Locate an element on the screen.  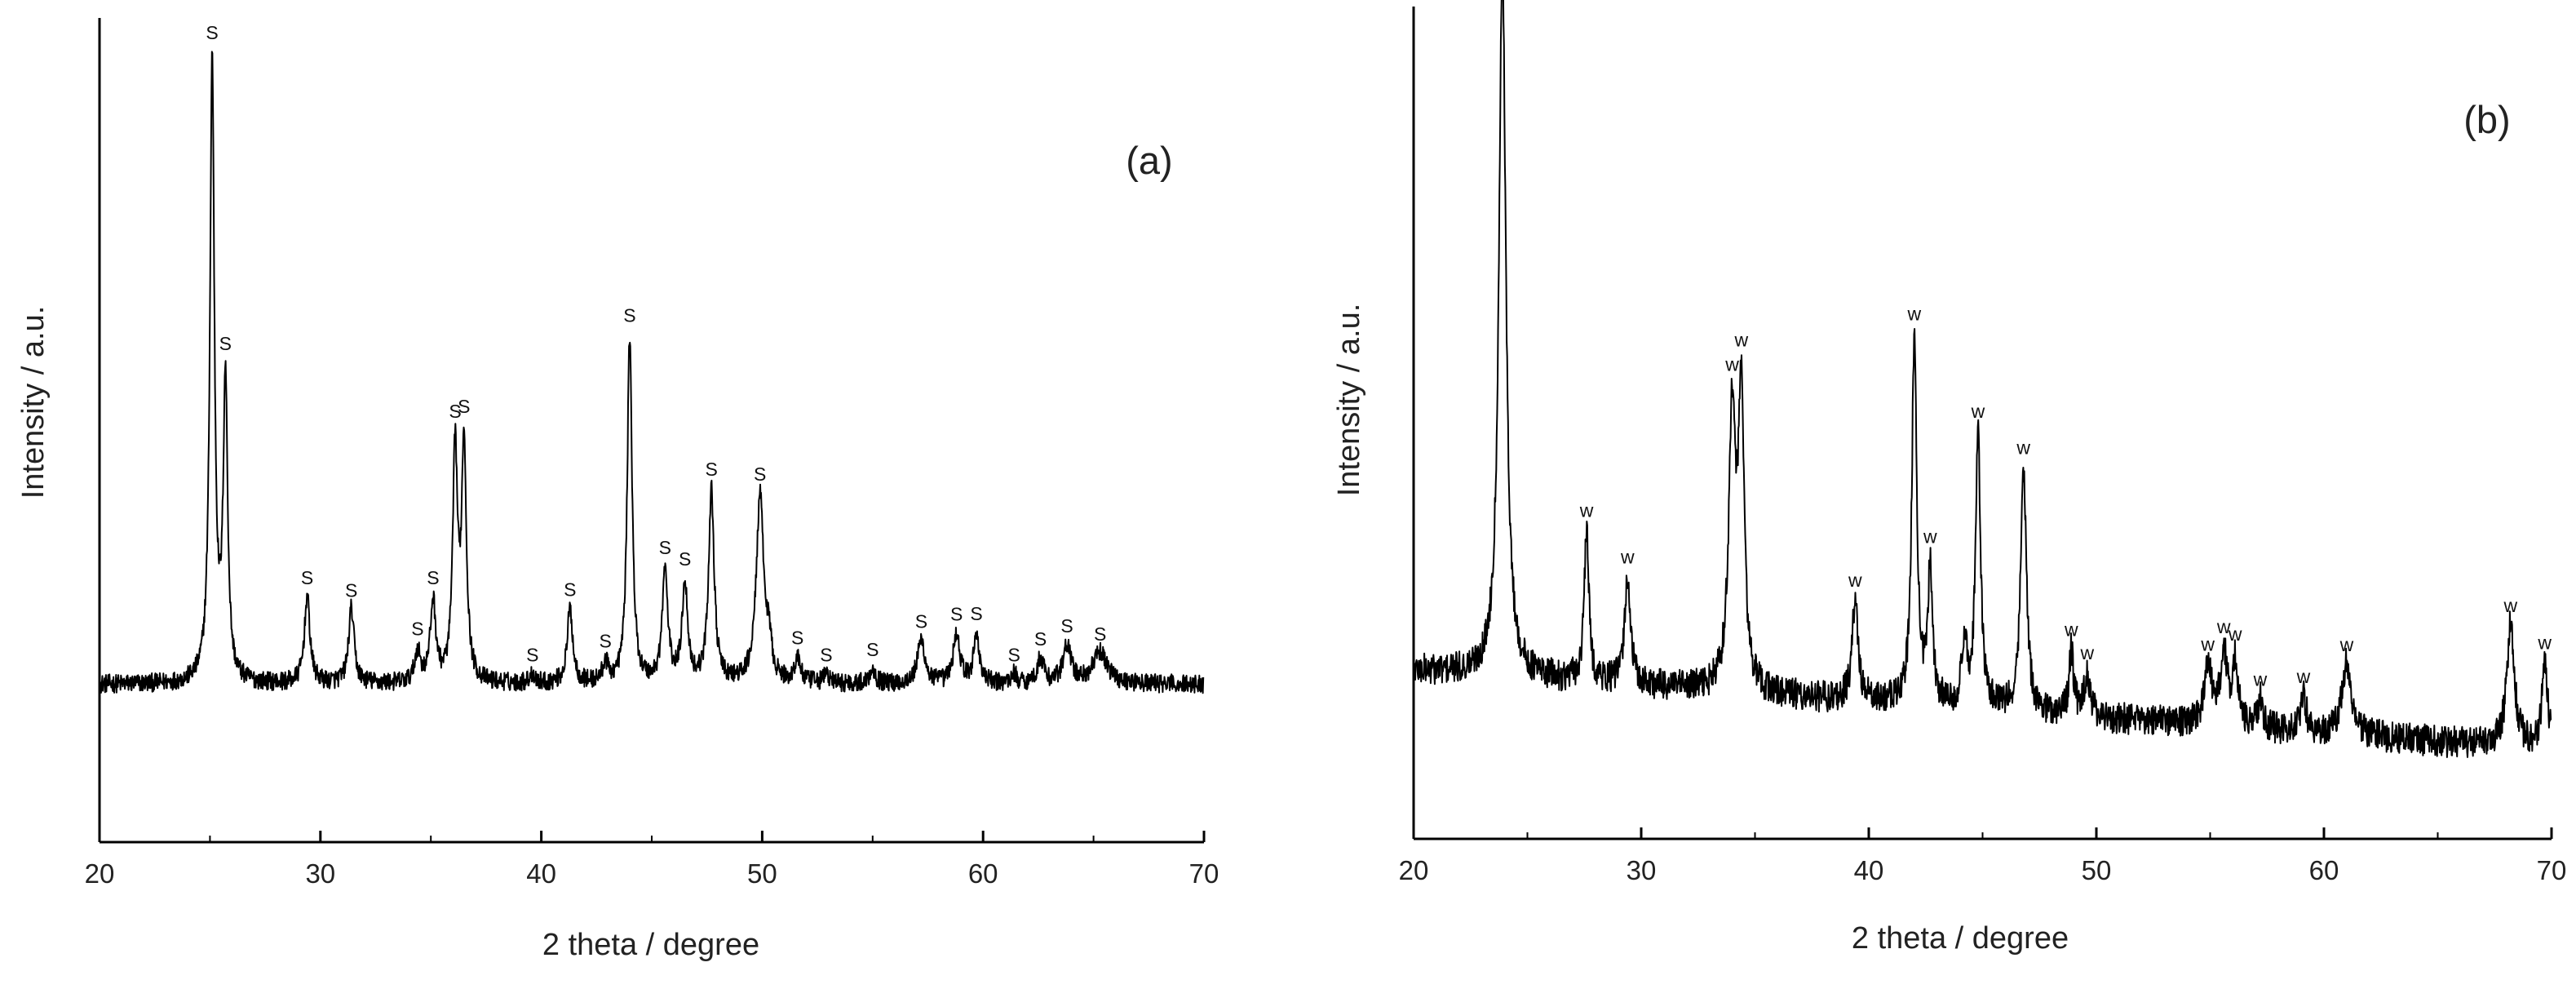
x-axis-title-a: 2 theta / degree is located at coordinates (650, 945).